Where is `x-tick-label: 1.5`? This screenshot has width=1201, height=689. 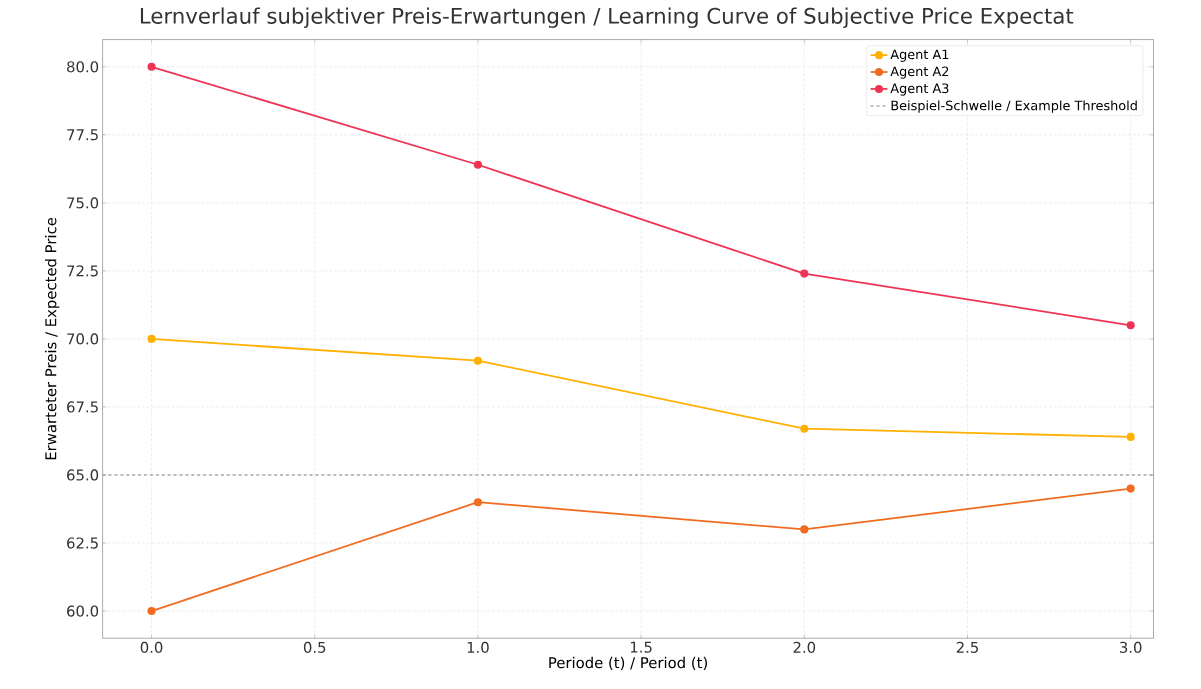 x-tick-label: 1.5 is located at coordinates (641, 647).